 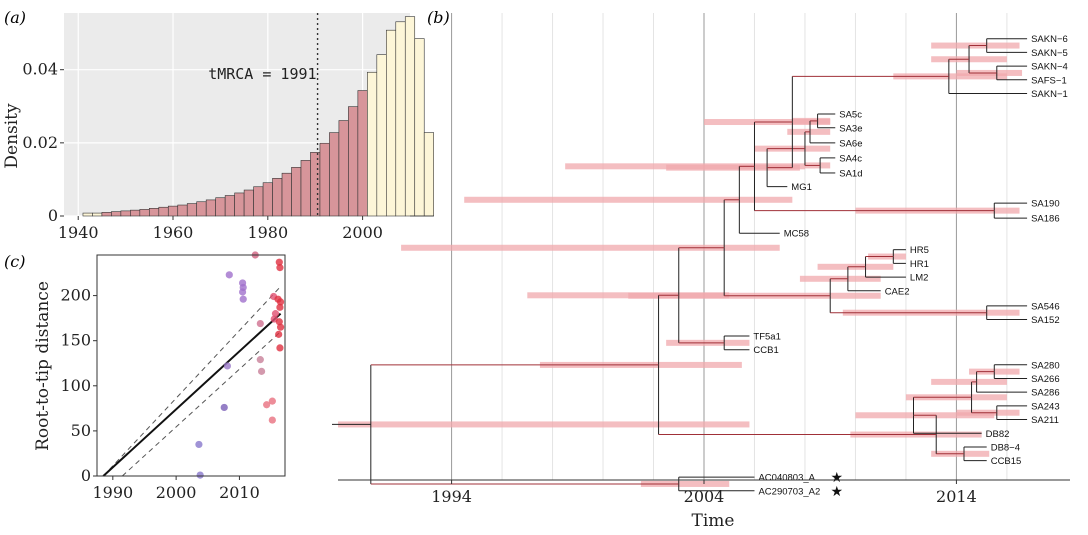 What do you see at coordinates (1049, 94) in the screenshot?
I see `tip-label: SAKN−1` at bounding box center [1049, 94].